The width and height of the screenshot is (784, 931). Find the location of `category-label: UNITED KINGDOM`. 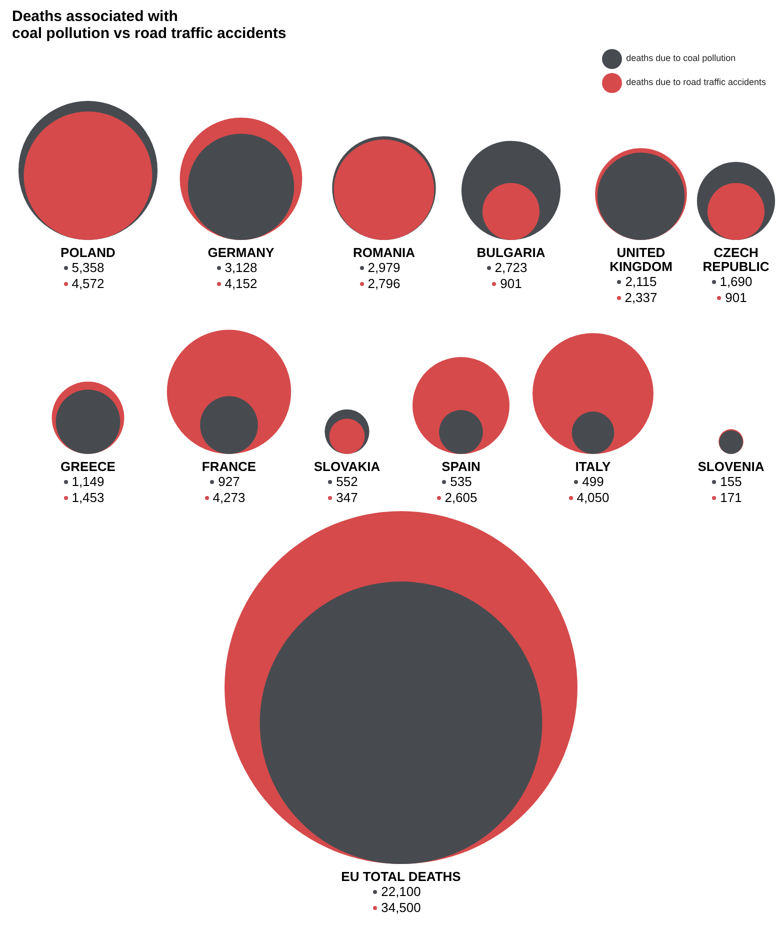

category-label: UNITED KINGDOM is located at coordinates (641, 259).